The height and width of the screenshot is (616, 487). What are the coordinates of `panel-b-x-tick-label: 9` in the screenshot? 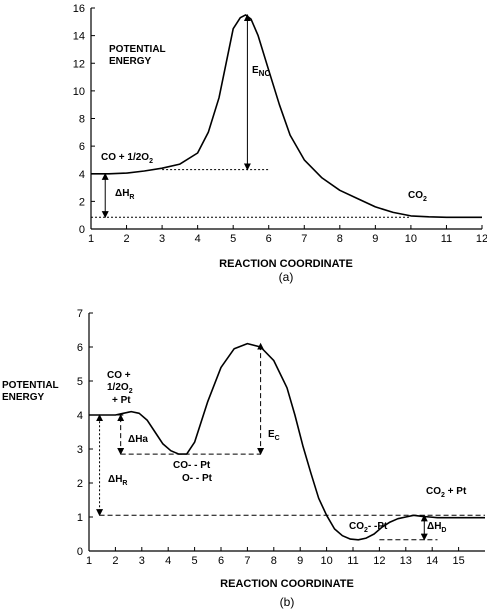 It's located at (300, 561).